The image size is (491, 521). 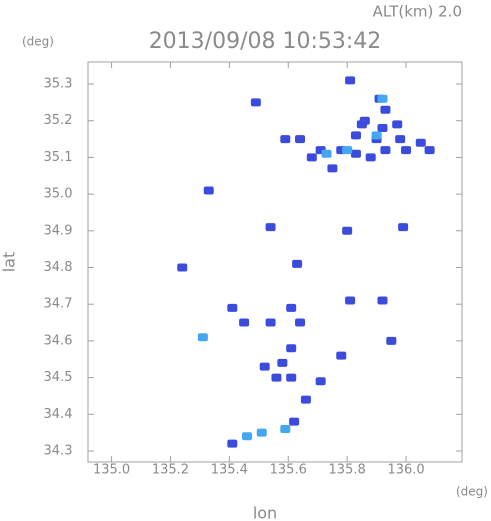 I want to click on chart-title: 2013/09/08 10:53:42, so click(x=265, y=41).